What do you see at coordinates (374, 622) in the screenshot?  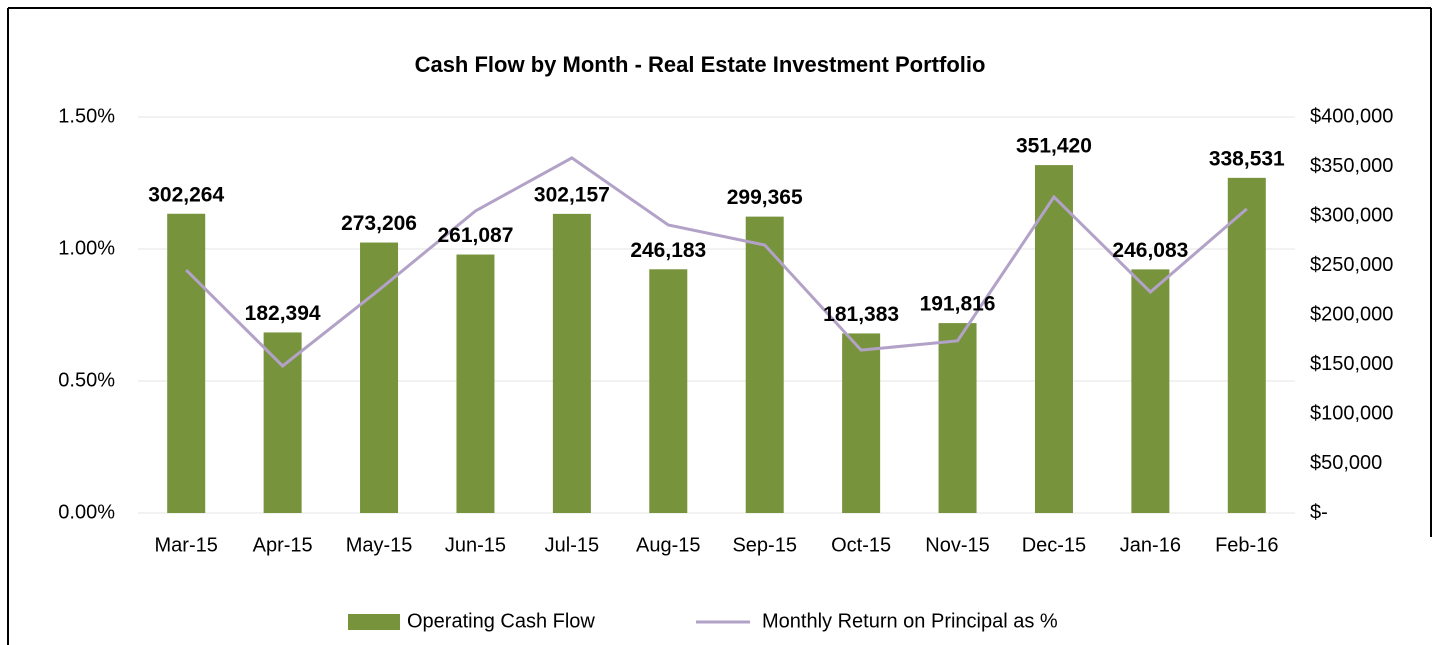 I see `legend-swatch` at bounding box center [374, 622].